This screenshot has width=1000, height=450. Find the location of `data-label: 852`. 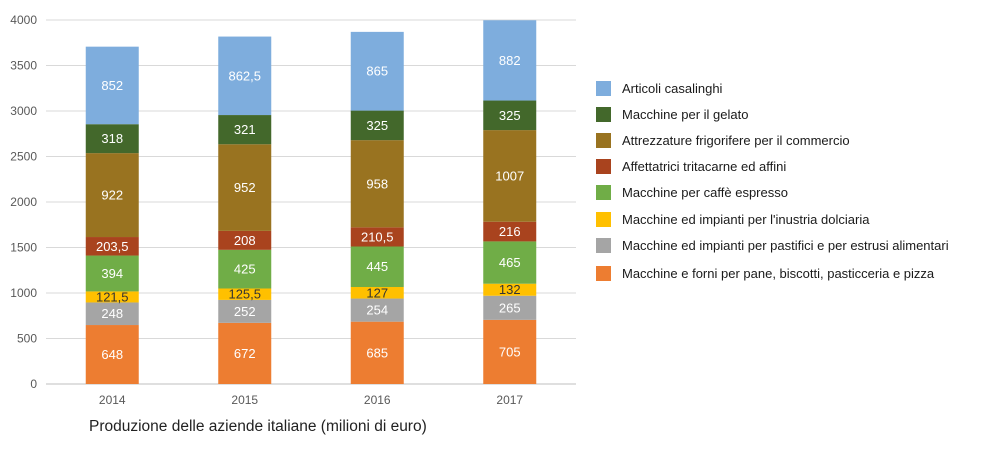

data-label: 852 is located at coordinates (112, 85).